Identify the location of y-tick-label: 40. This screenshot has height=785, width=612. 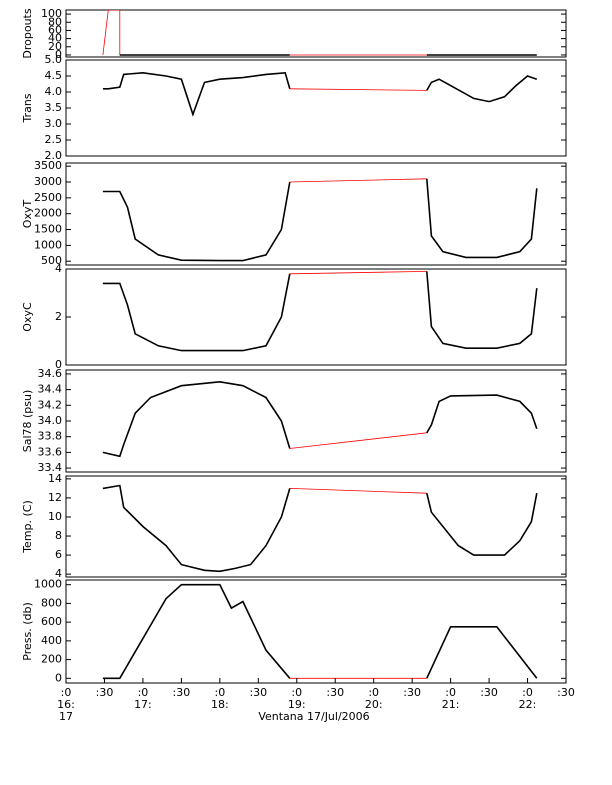
(55, 38).